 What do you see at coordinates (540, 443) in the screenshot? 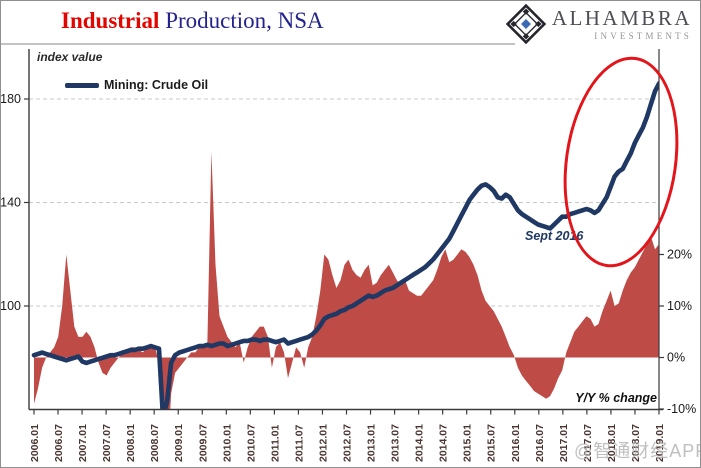
I see `x-axis-tick-label: 2016.07` at bounding box center [540, 443].